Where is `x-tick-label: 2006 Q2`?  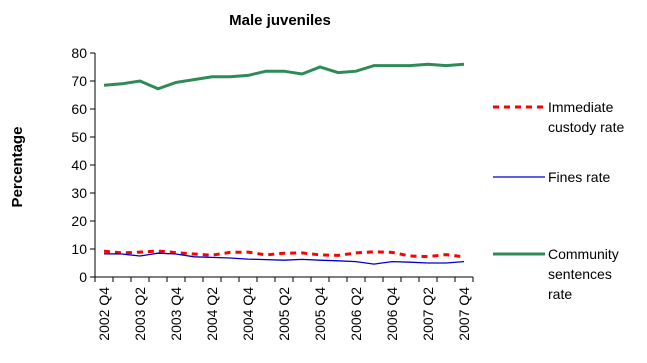
x-tick-label: 2006 Q2 is located at coordinates (356, 314).